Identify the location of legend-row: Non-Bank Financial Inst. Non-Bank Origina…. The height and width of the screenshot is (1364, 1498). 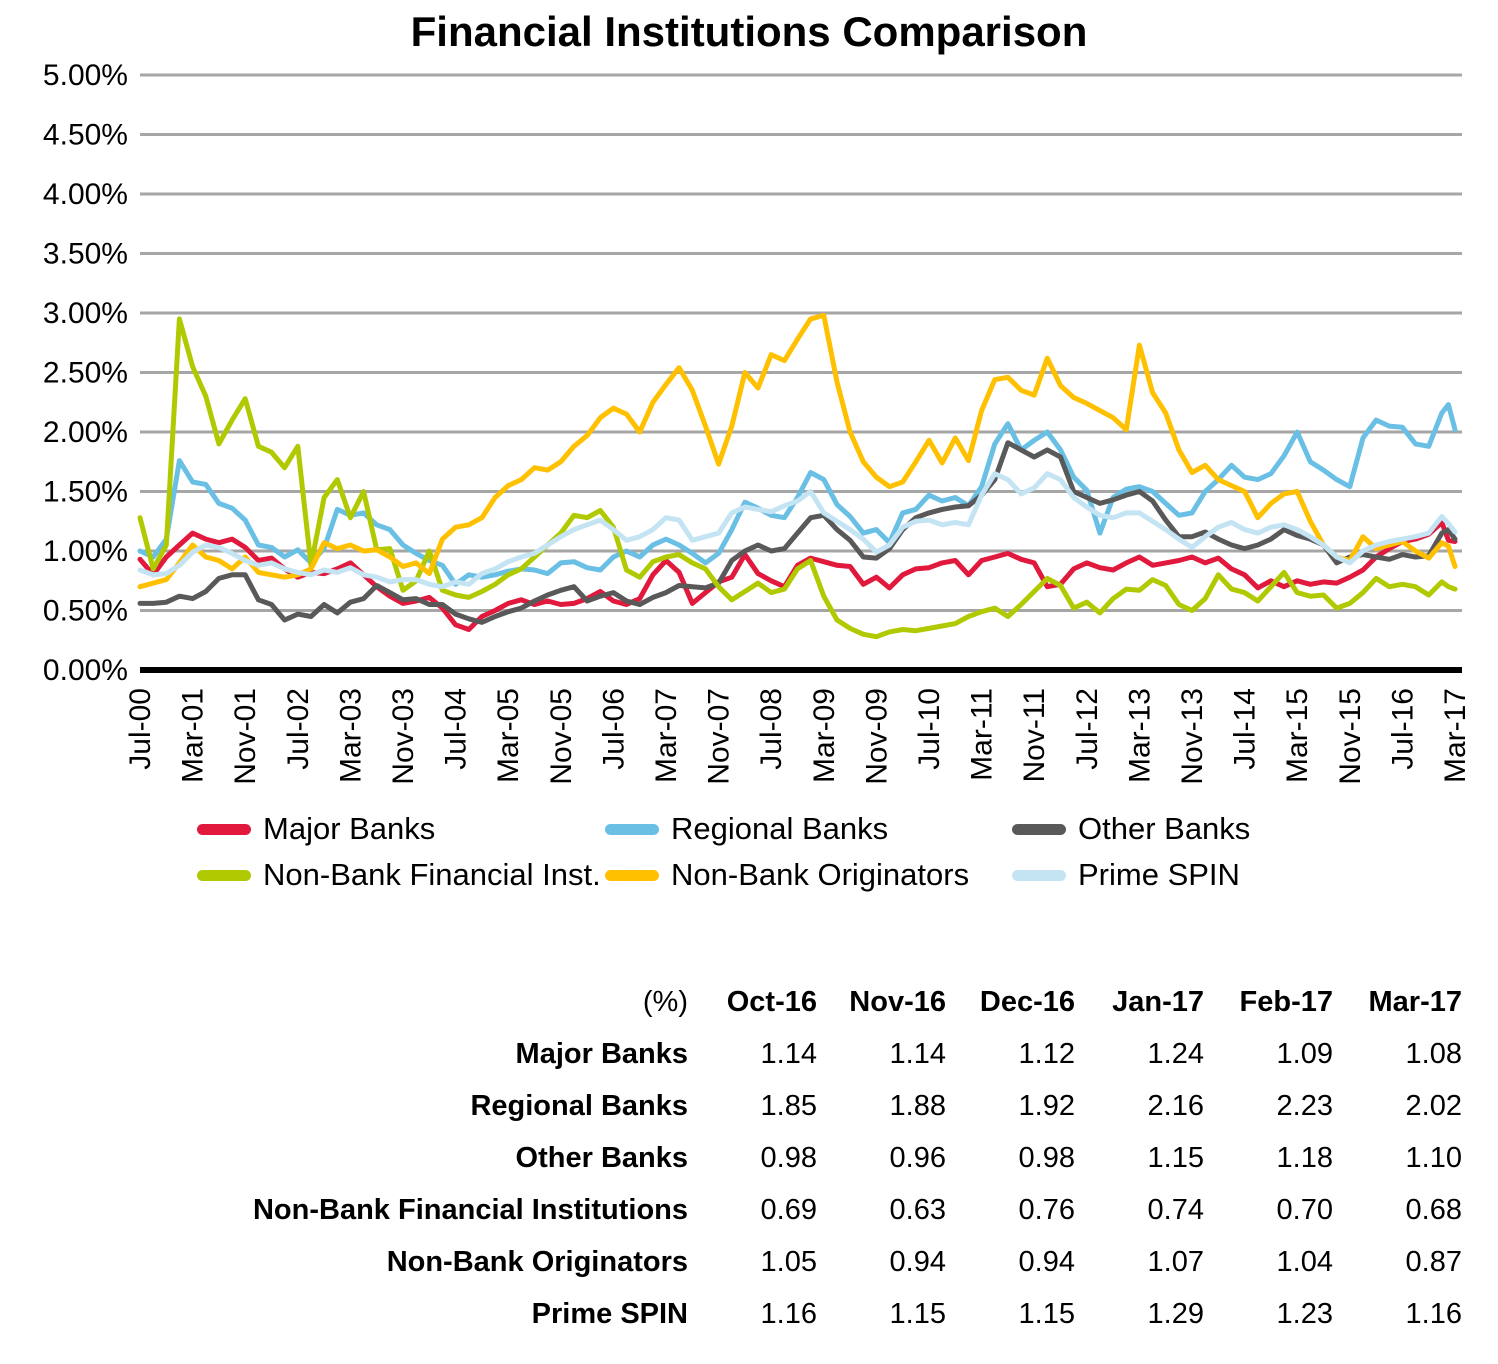
(749, 875).